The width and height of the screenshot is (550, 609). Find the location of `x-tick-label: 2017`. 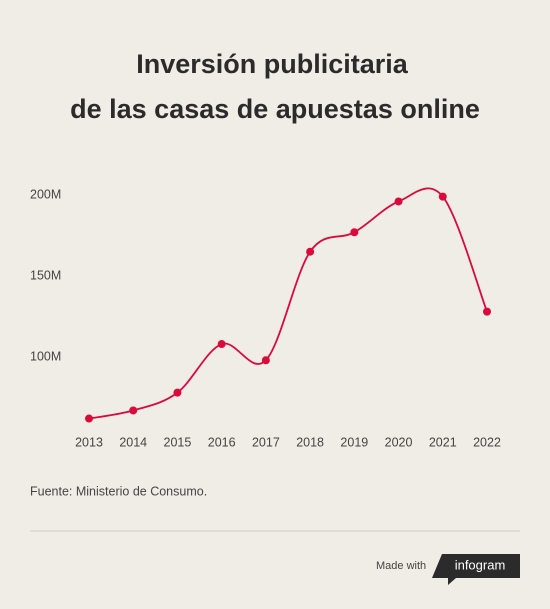

x-tick-label: 2017 is located at coordinates (266, 442).